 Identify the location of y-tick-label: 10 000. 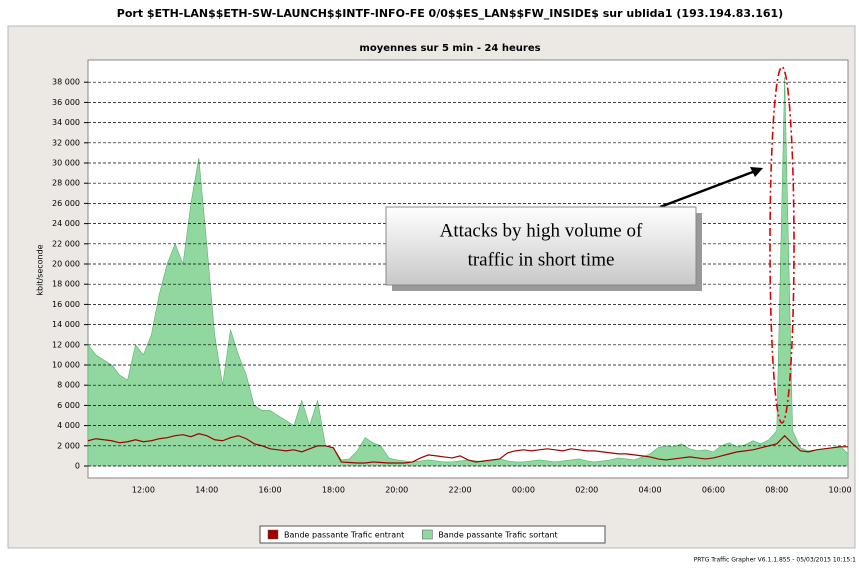
(66, 365).